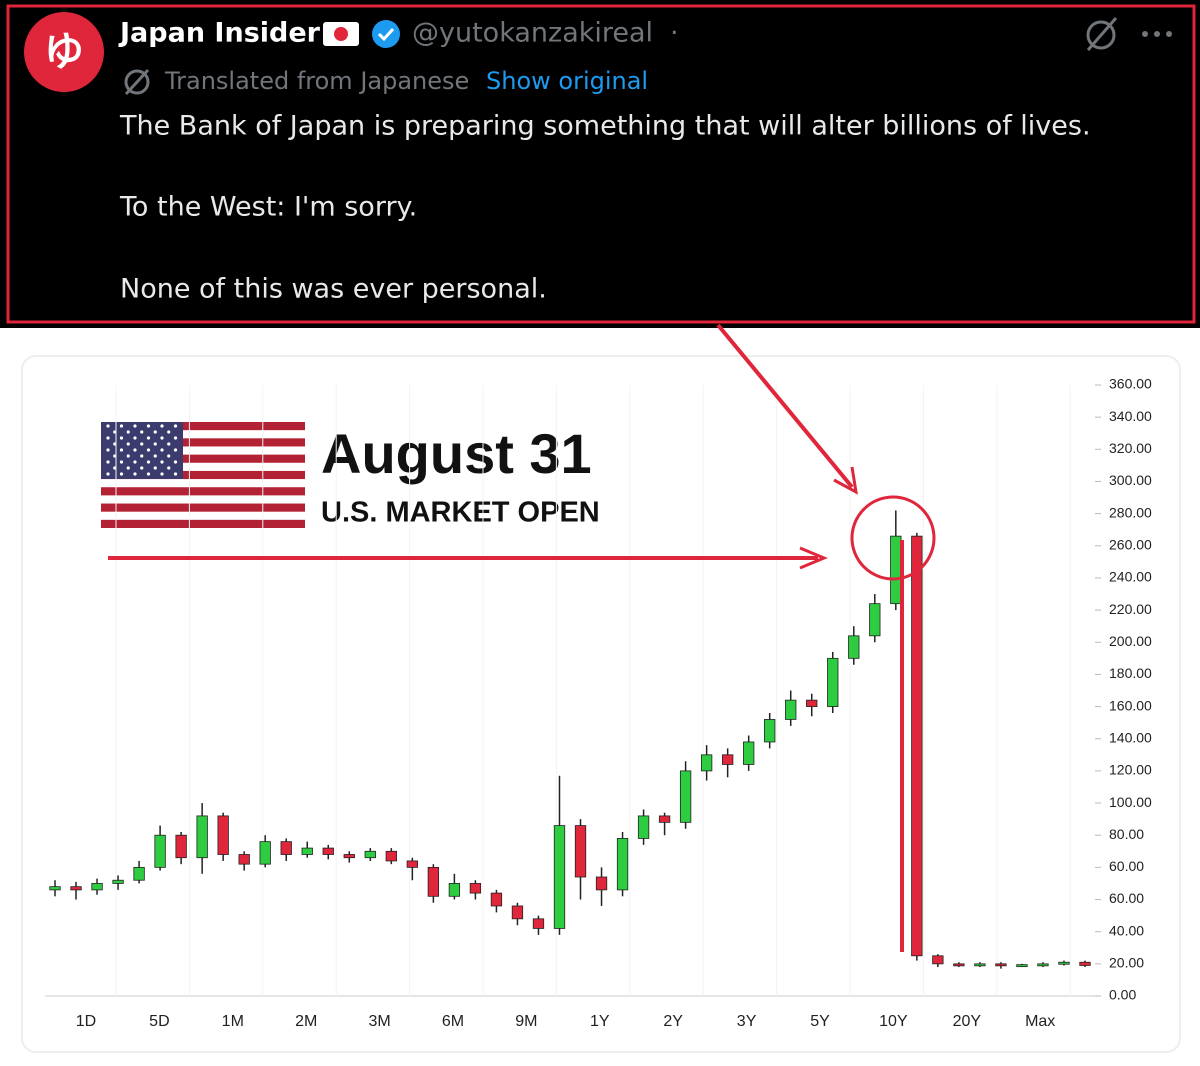  I want to click on avatar, so click(64, 52).